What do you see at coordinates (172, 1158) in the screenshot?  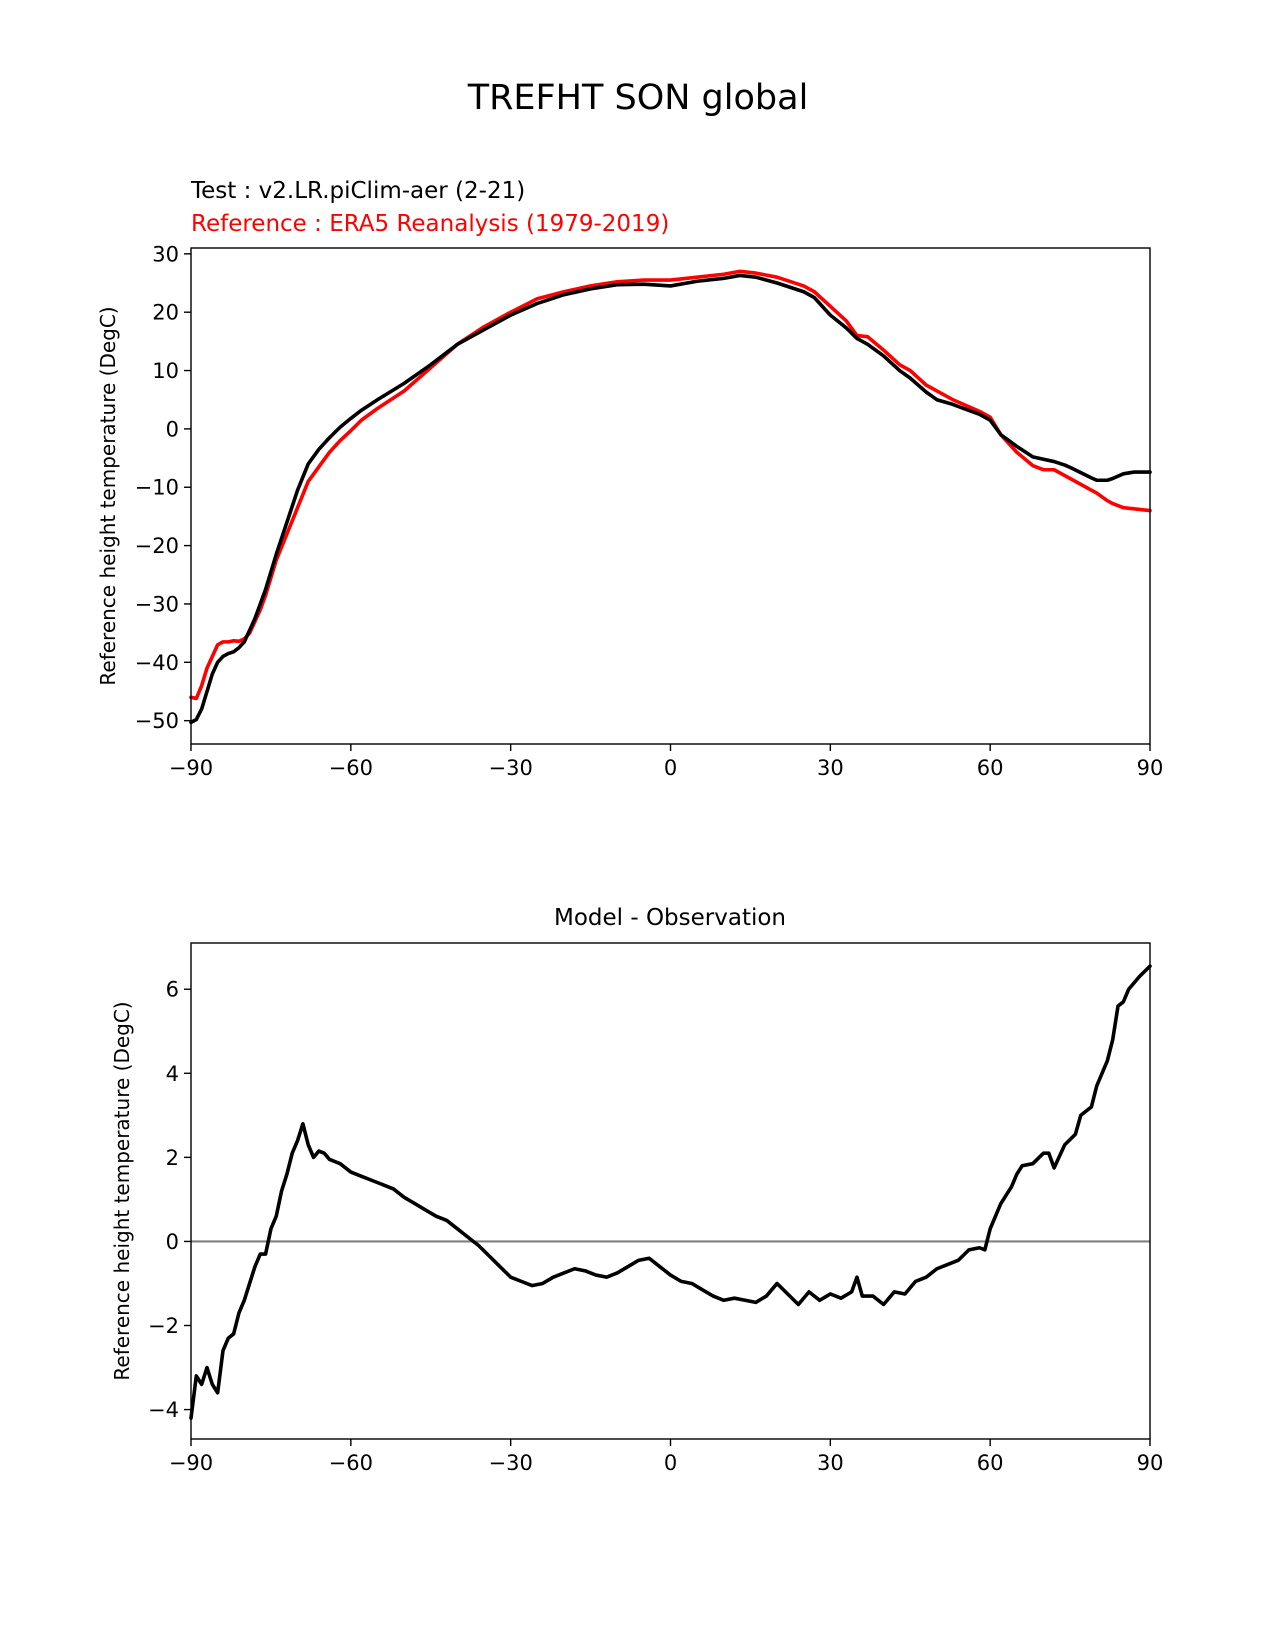 I see `bottom-y-tick-label: 2` at bounding box center [172, 1158].